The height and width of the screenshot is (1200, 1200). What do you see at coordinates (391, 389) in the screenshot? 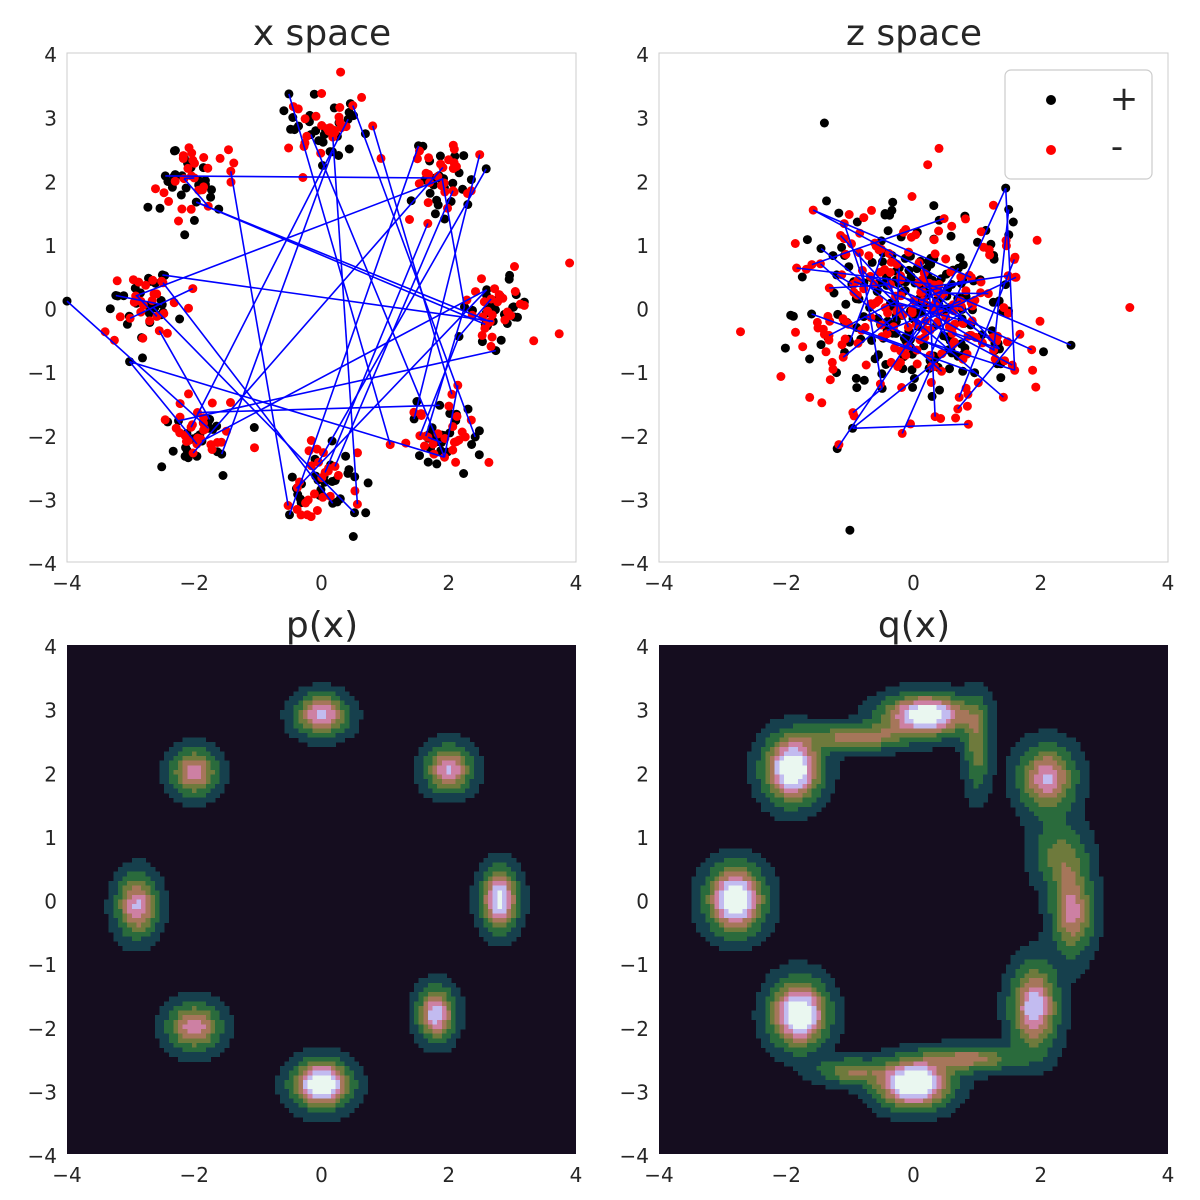
I see `link-line` at bounding box center [391, 389].